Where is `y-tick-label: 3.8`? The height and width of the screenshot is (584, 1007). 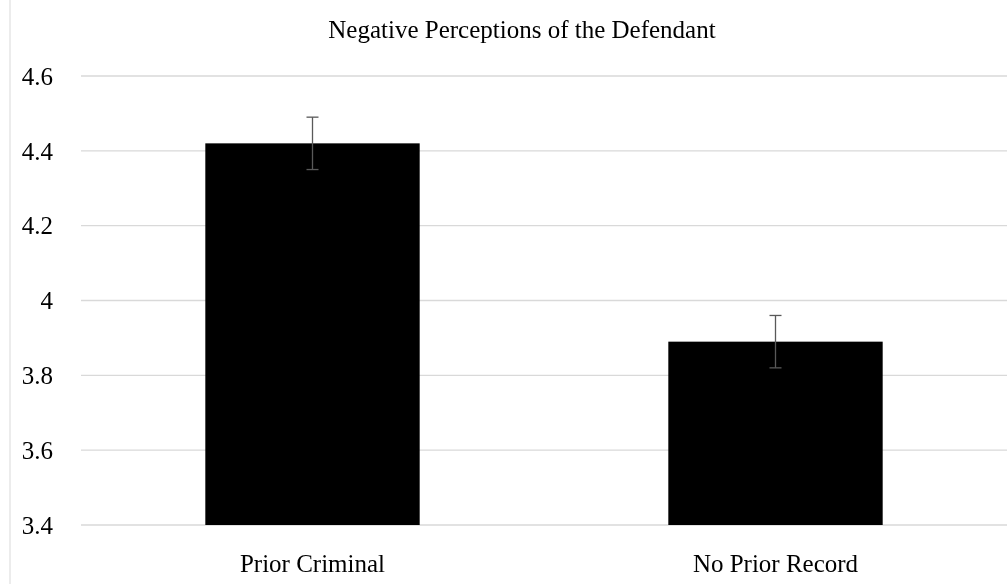 y-tick-label: 3.8 is located at coordinates (37, 376).